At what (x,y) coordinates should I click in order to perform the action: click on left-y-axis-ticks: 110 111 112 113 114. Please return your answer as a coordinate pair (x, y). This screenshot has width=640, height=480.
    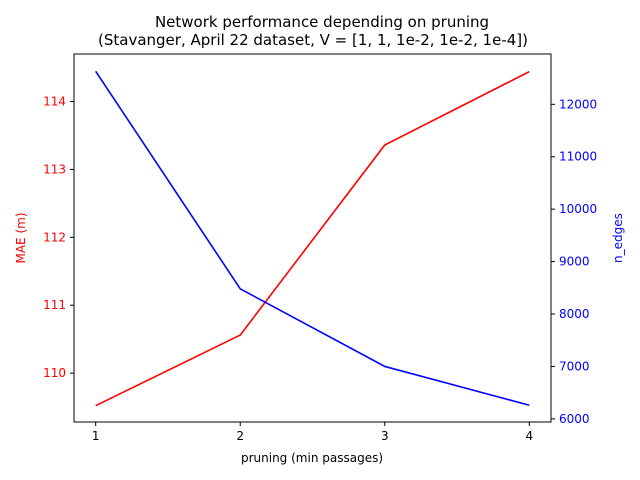
    Looking at the image, I should click on (58, 237).